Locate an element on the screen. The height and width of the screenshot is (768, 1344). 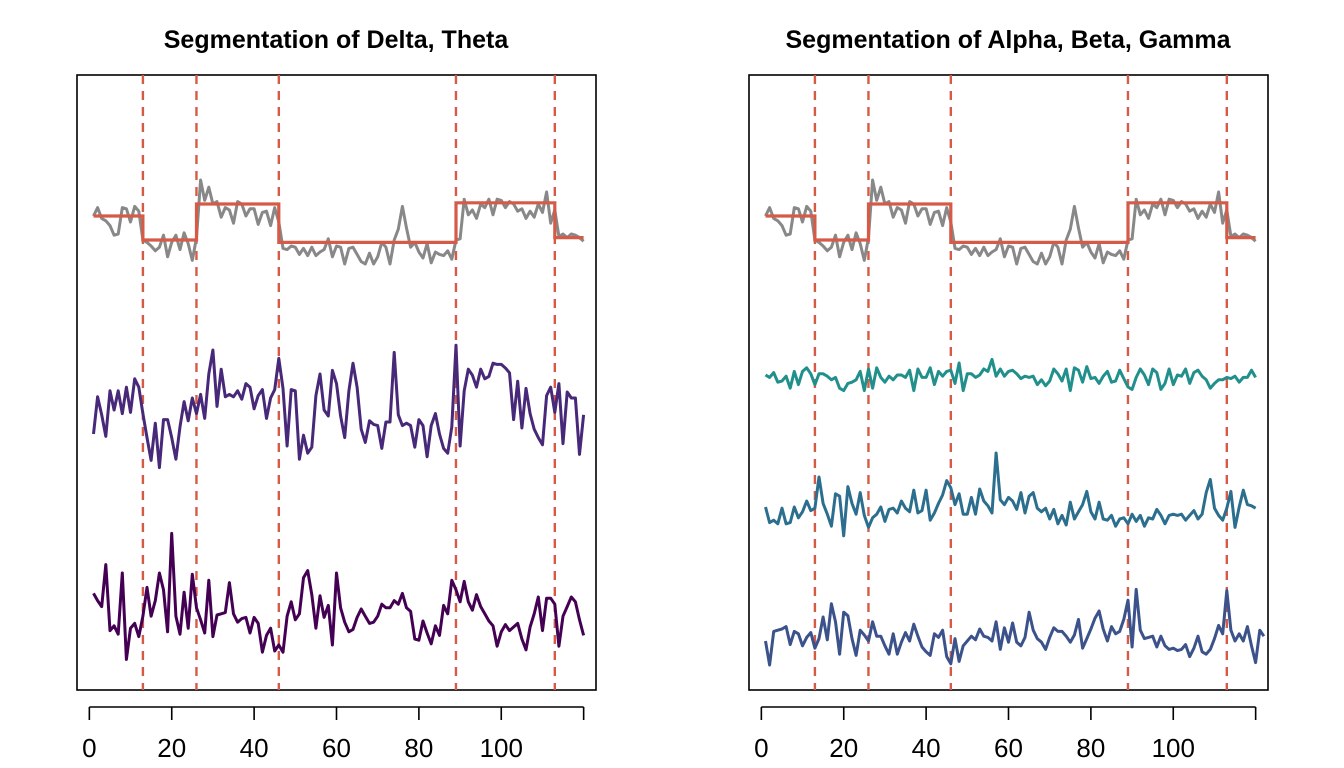
right-chart-title: Segmentation of Alpha, Beta, Gamma is located at coordinates (1009, 40).